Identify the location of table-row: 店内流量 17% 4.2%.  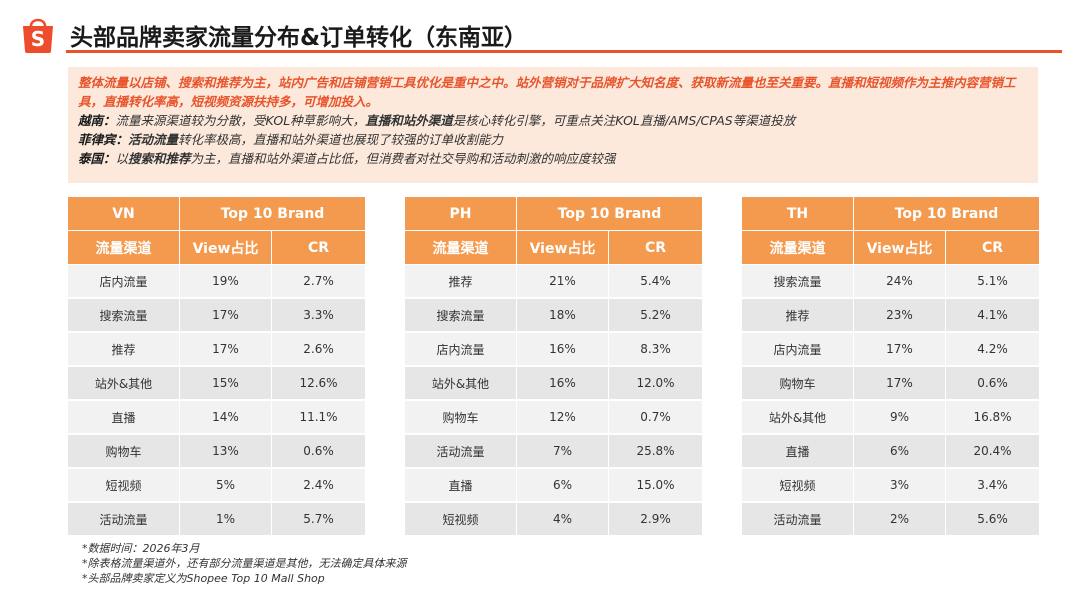
(891, 350).